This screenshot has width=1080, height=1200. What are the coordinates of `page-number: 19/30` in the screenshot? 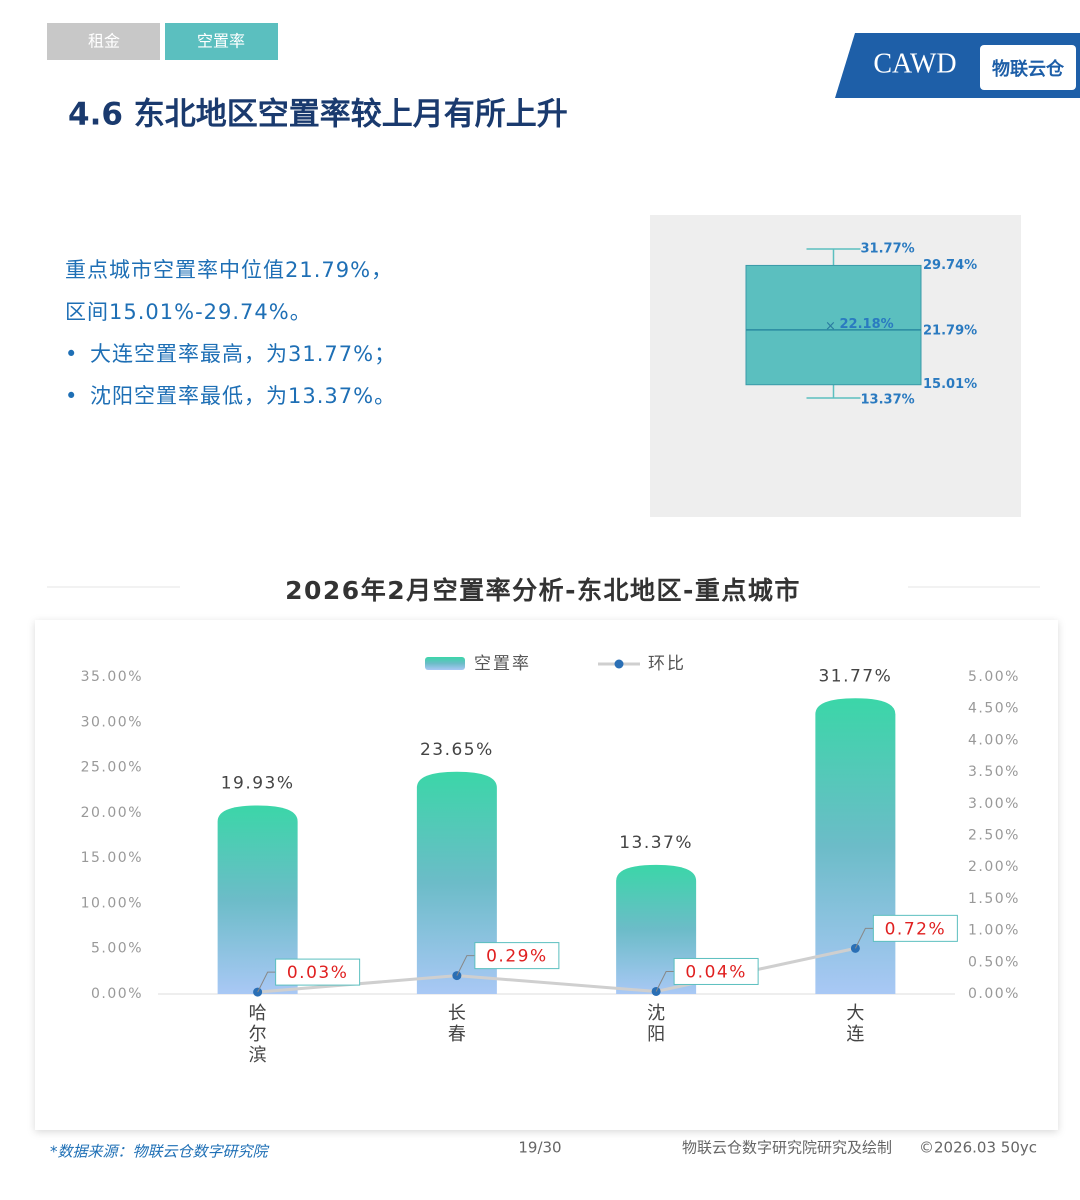 It's located at (539, 1148).